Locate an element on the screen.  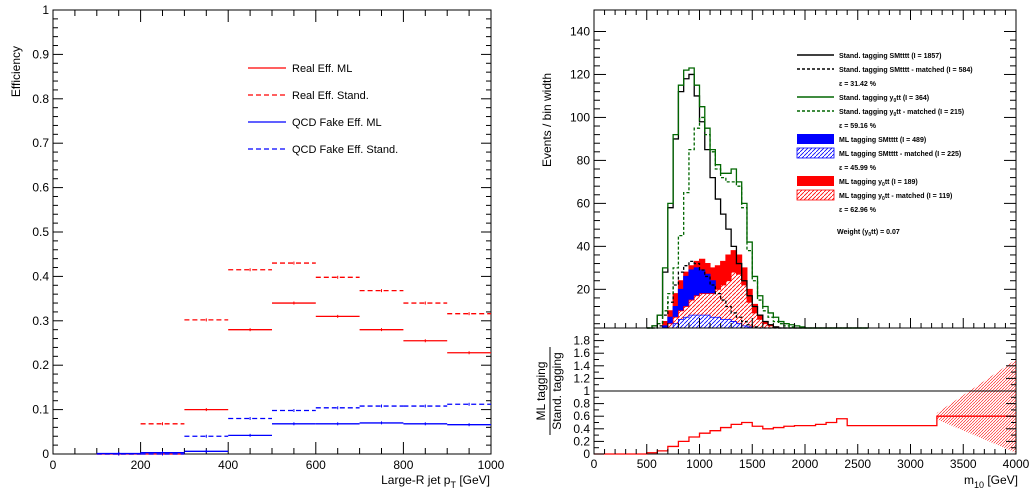
ratio-series is located at coordinates (805, 435).